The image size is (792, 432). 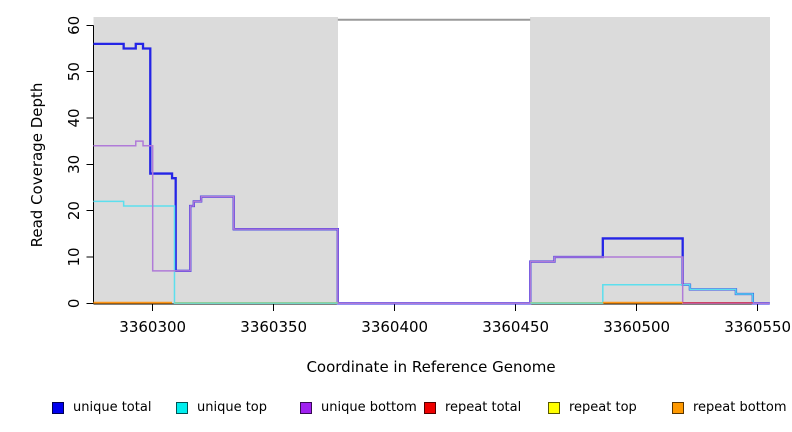 I want to click on y-tick-label: 10, so click(x=74, y=256).